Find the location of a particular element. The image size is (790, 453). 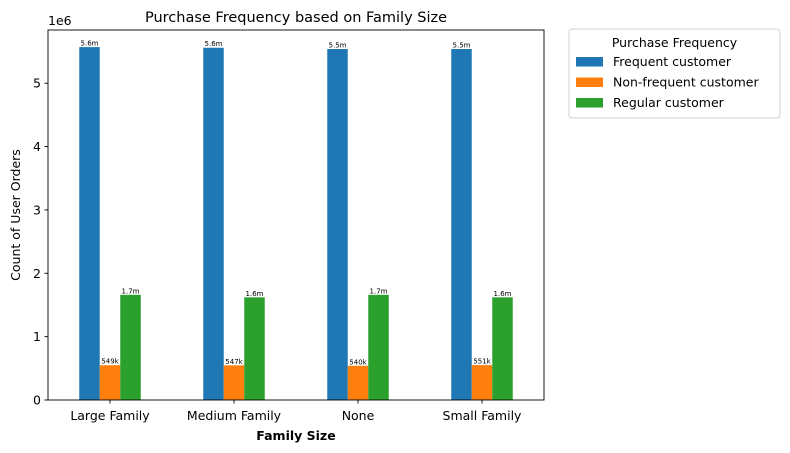

bar-value-label: 547k is located at coordinates (234, 362).